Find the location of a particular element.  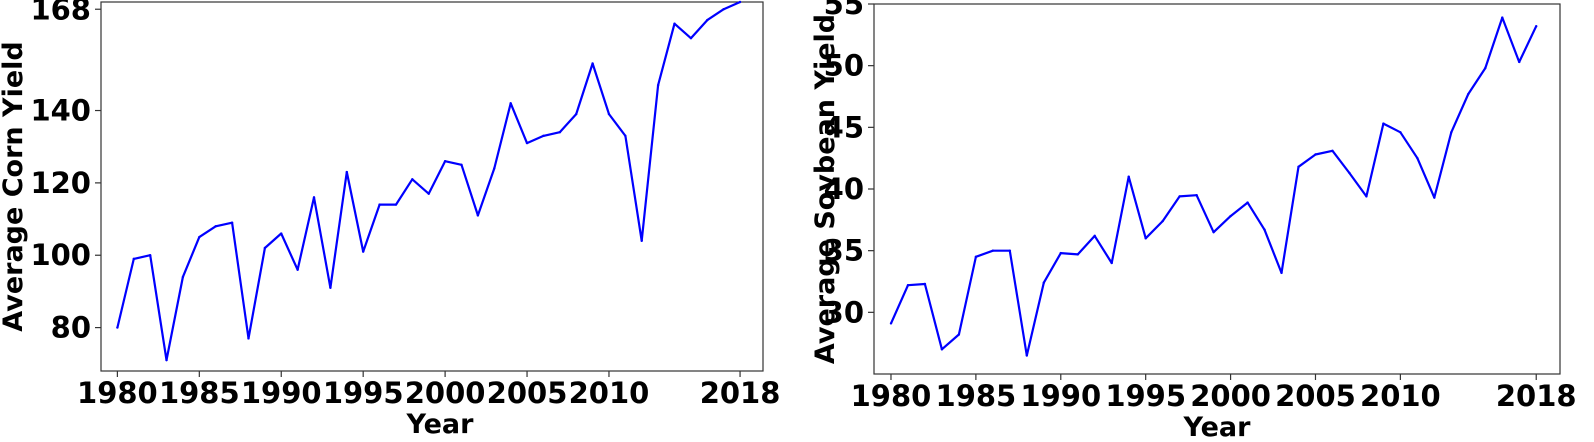

y-tick-label: 30 is located at coordinates (844, 312).